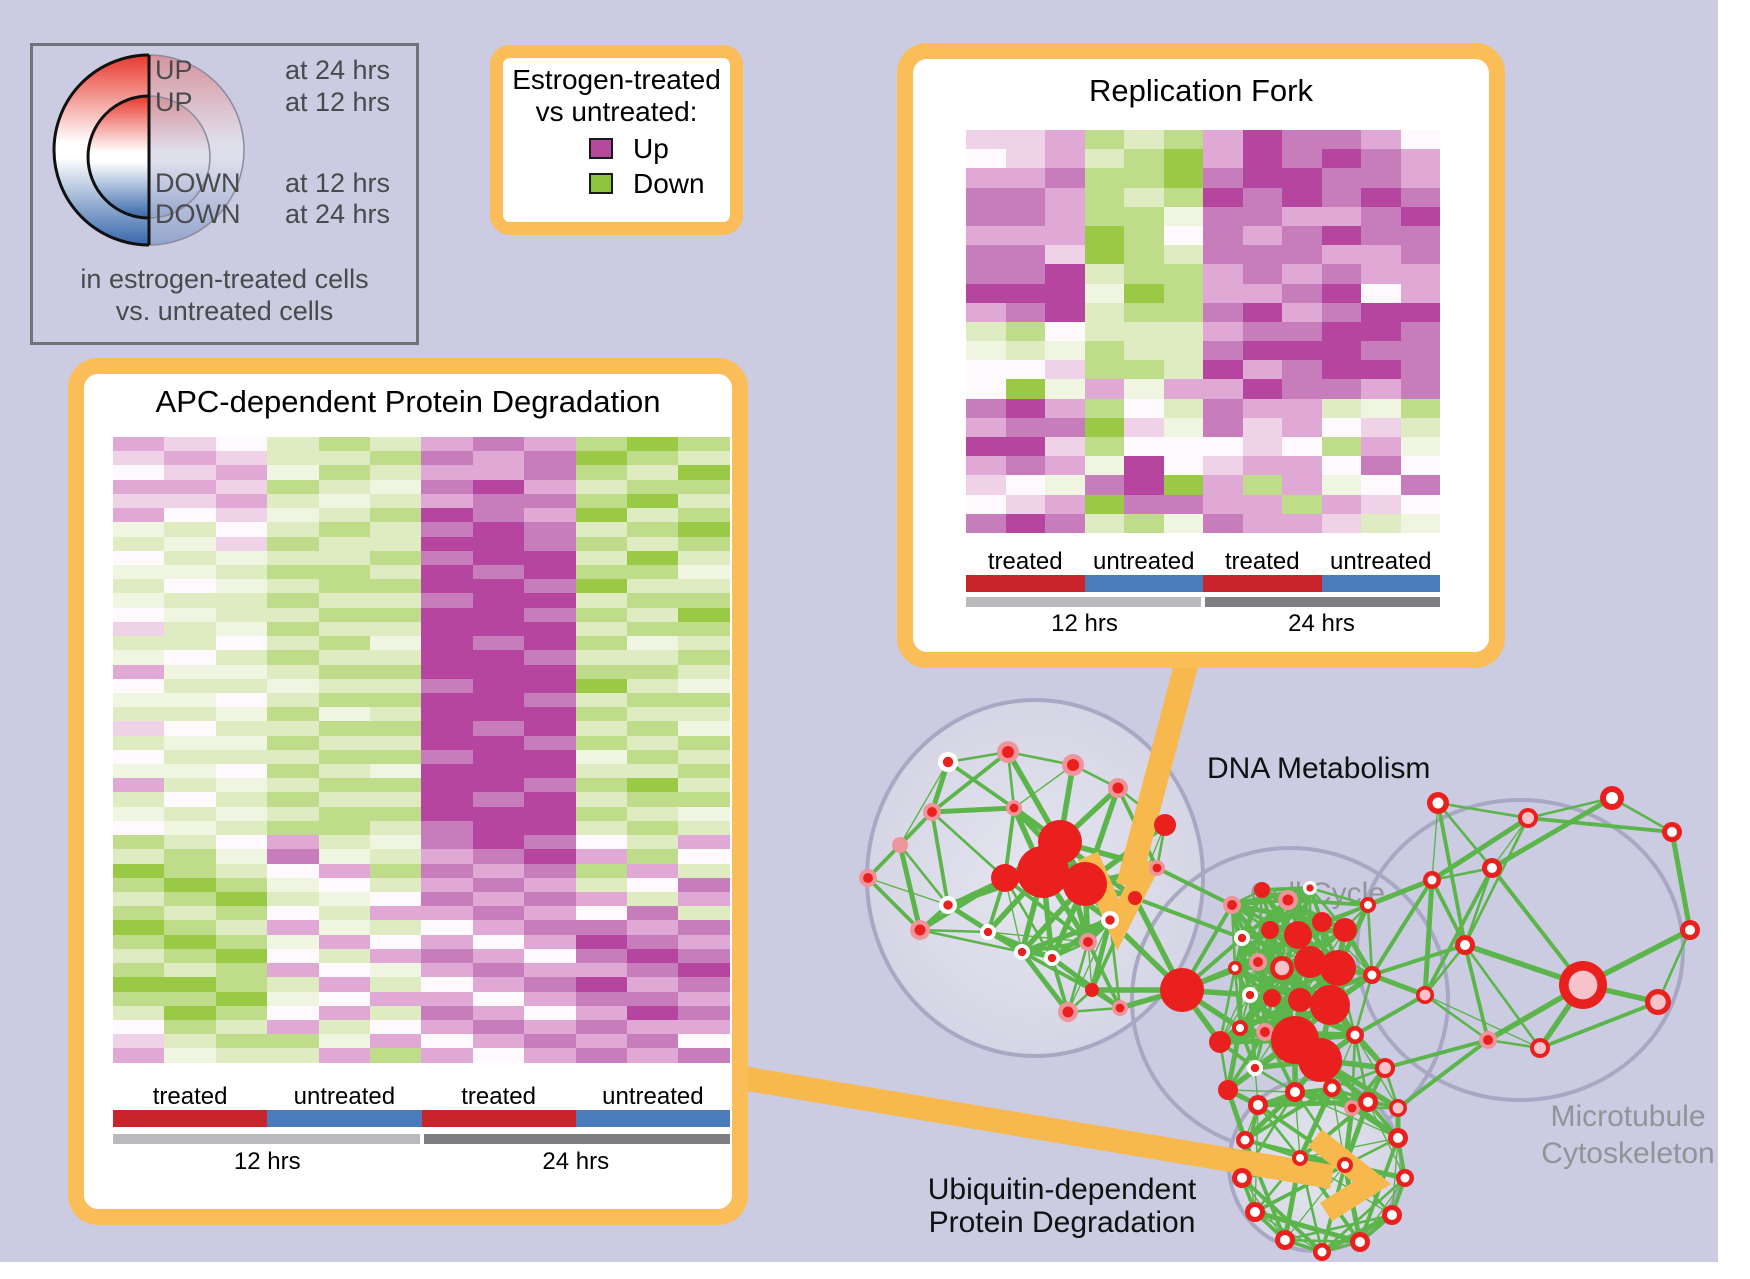 Image resolution: width=1750 pixels, height=1279 pixels. I want to click on 12hrs-label: 12 hrs, so click(1084, 623).